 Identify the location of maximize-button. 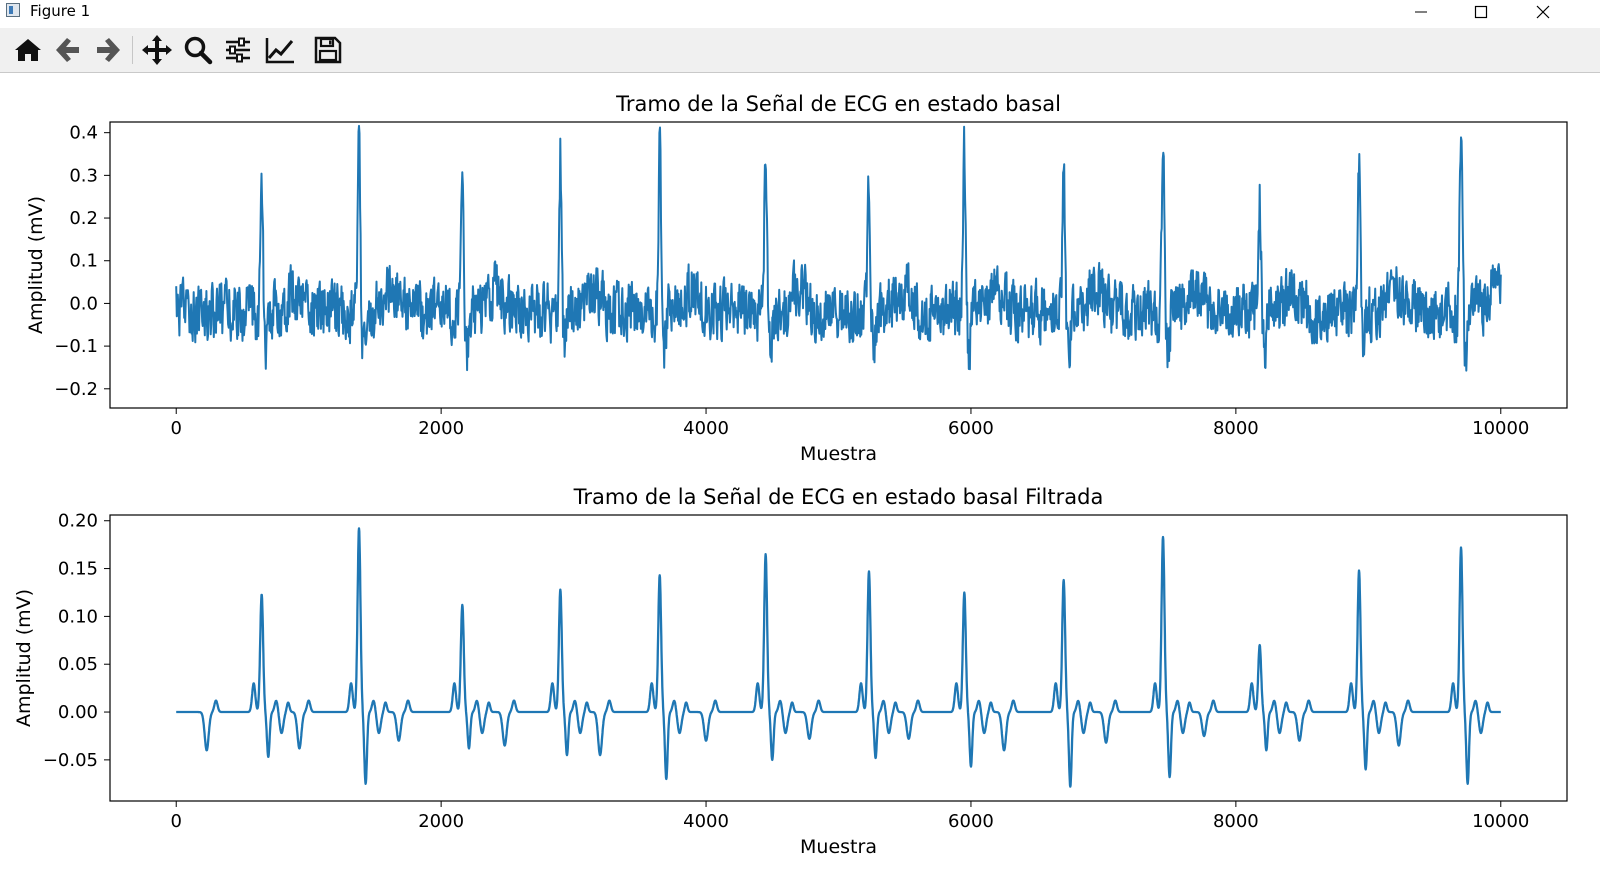
(1481, 12).